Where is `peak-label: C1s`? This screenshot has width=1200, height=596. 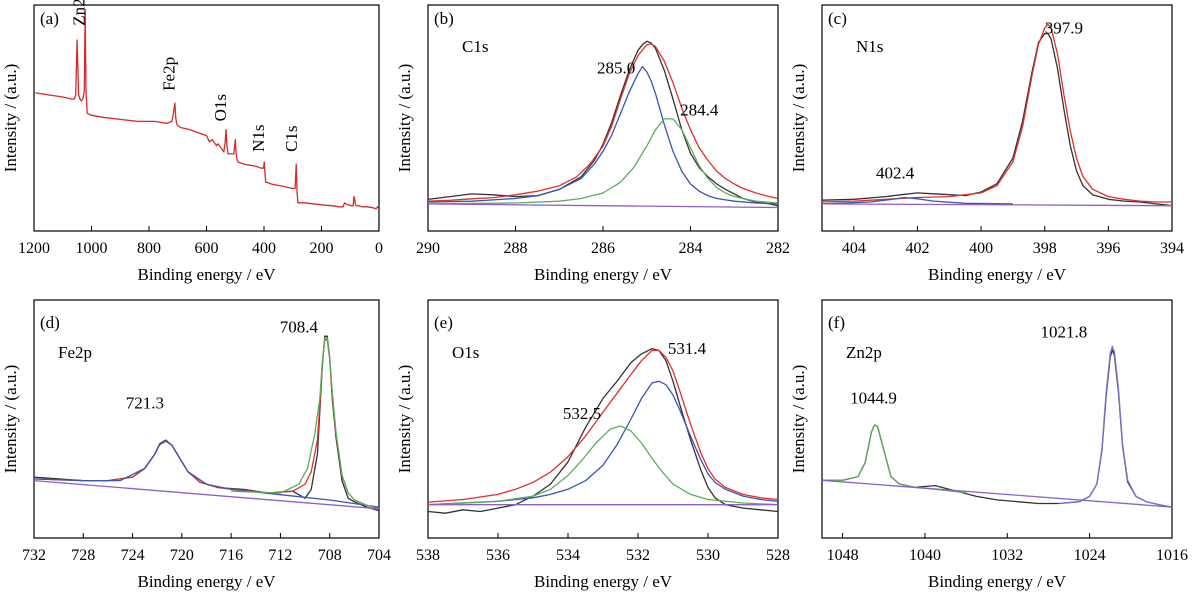 peak-label: C1s is located at coordinates (291, 138).